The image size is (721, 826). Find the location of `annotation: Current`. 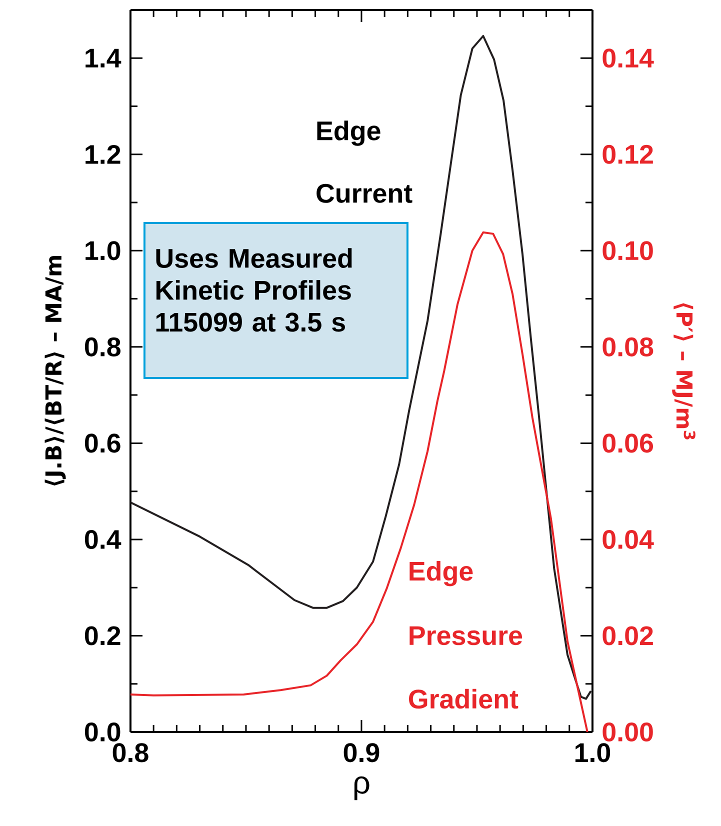

annotation: Current is located at coordinates (364, 193).